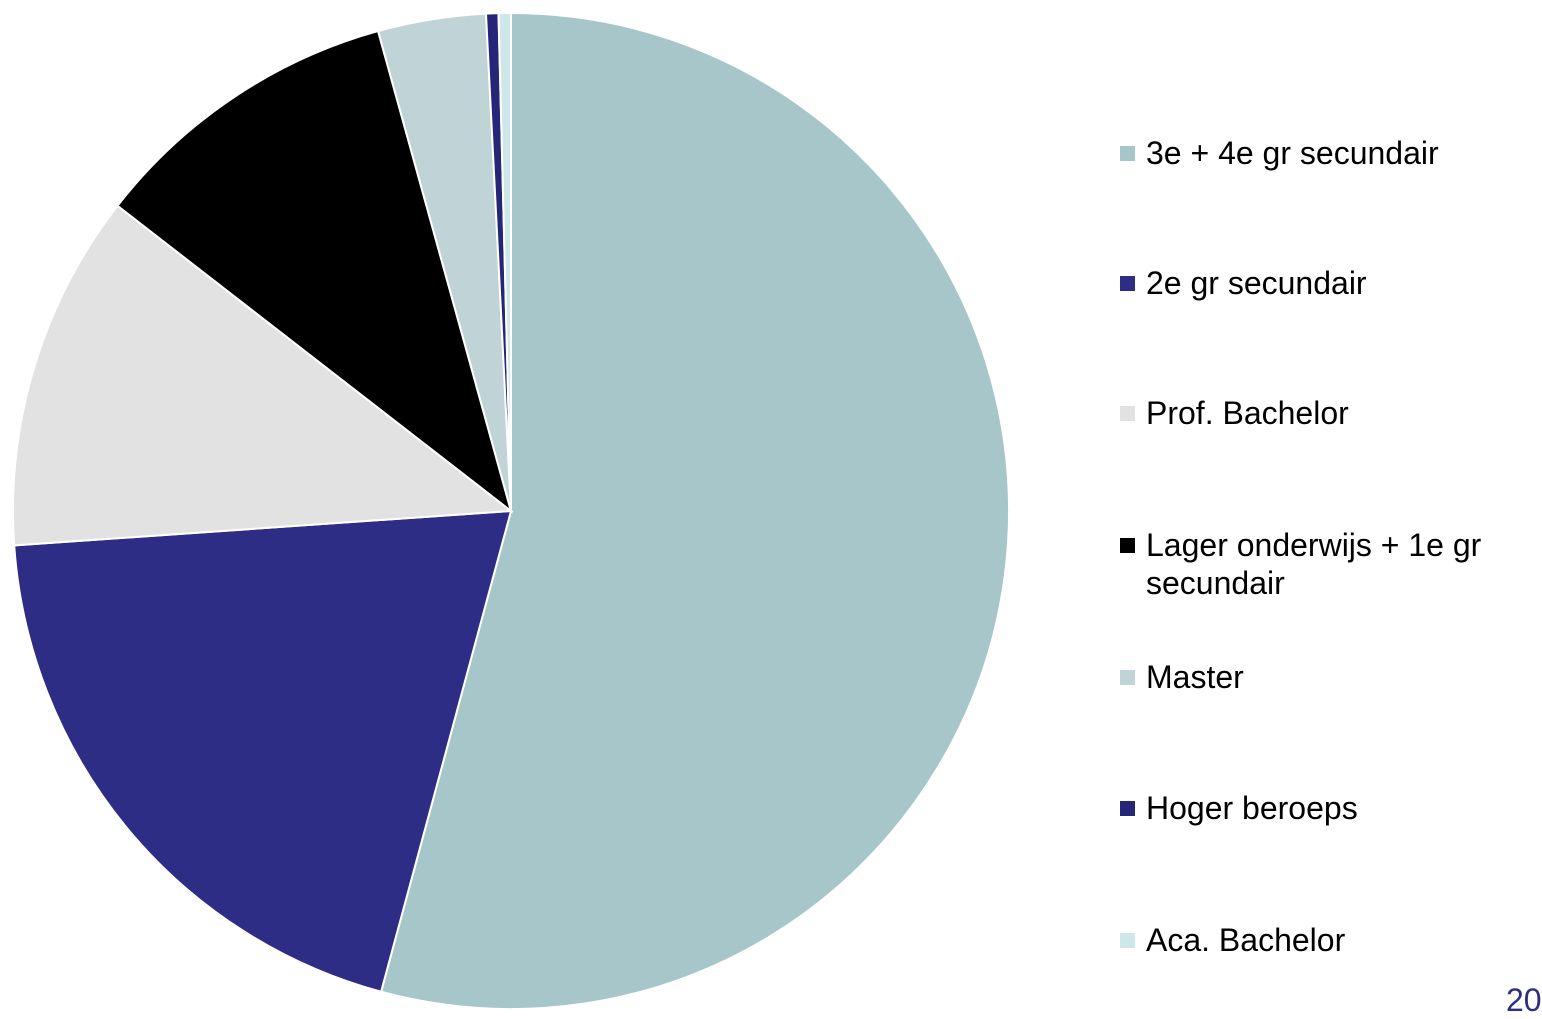 This screenshot has width=1542, height=1019. What do you see at coordinates (1256, 283) in the screenshot?
I see `legend-label: 2e gr secundair` at bounding box center [1256, 283].